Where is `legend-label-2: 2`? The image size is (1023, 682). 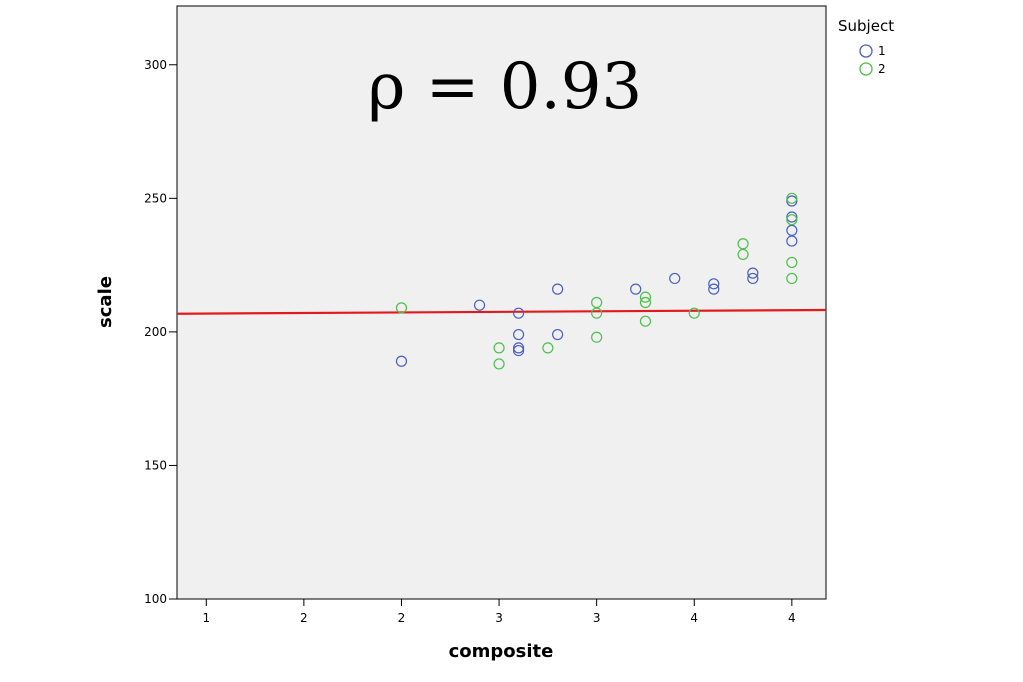 legend-label-2: 2 is located at coordinates (882, 69).